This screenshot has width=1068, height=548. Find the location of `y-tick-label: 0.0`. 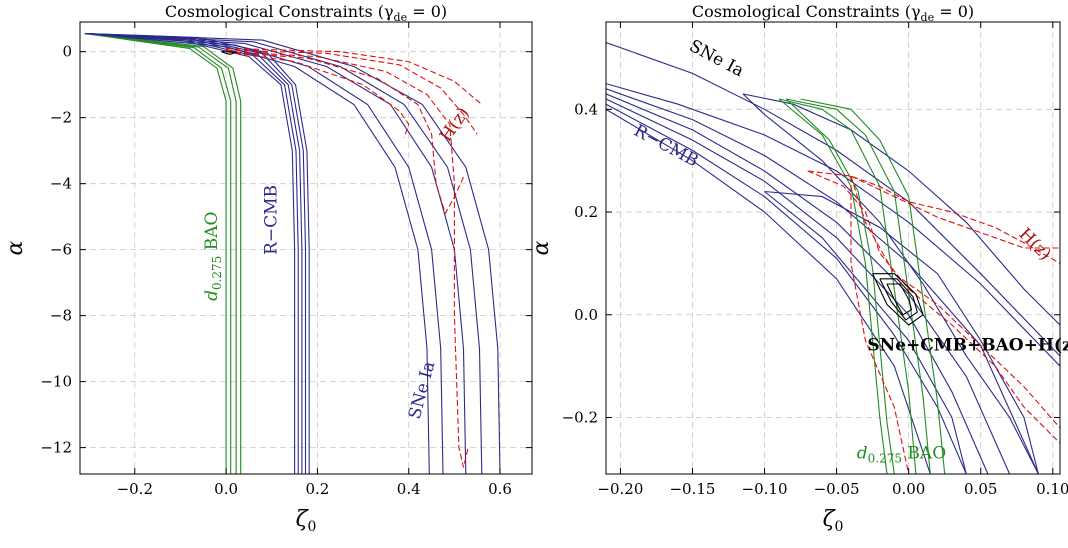

y-tick-label: 0.0 is located at coordinates (586, 315).